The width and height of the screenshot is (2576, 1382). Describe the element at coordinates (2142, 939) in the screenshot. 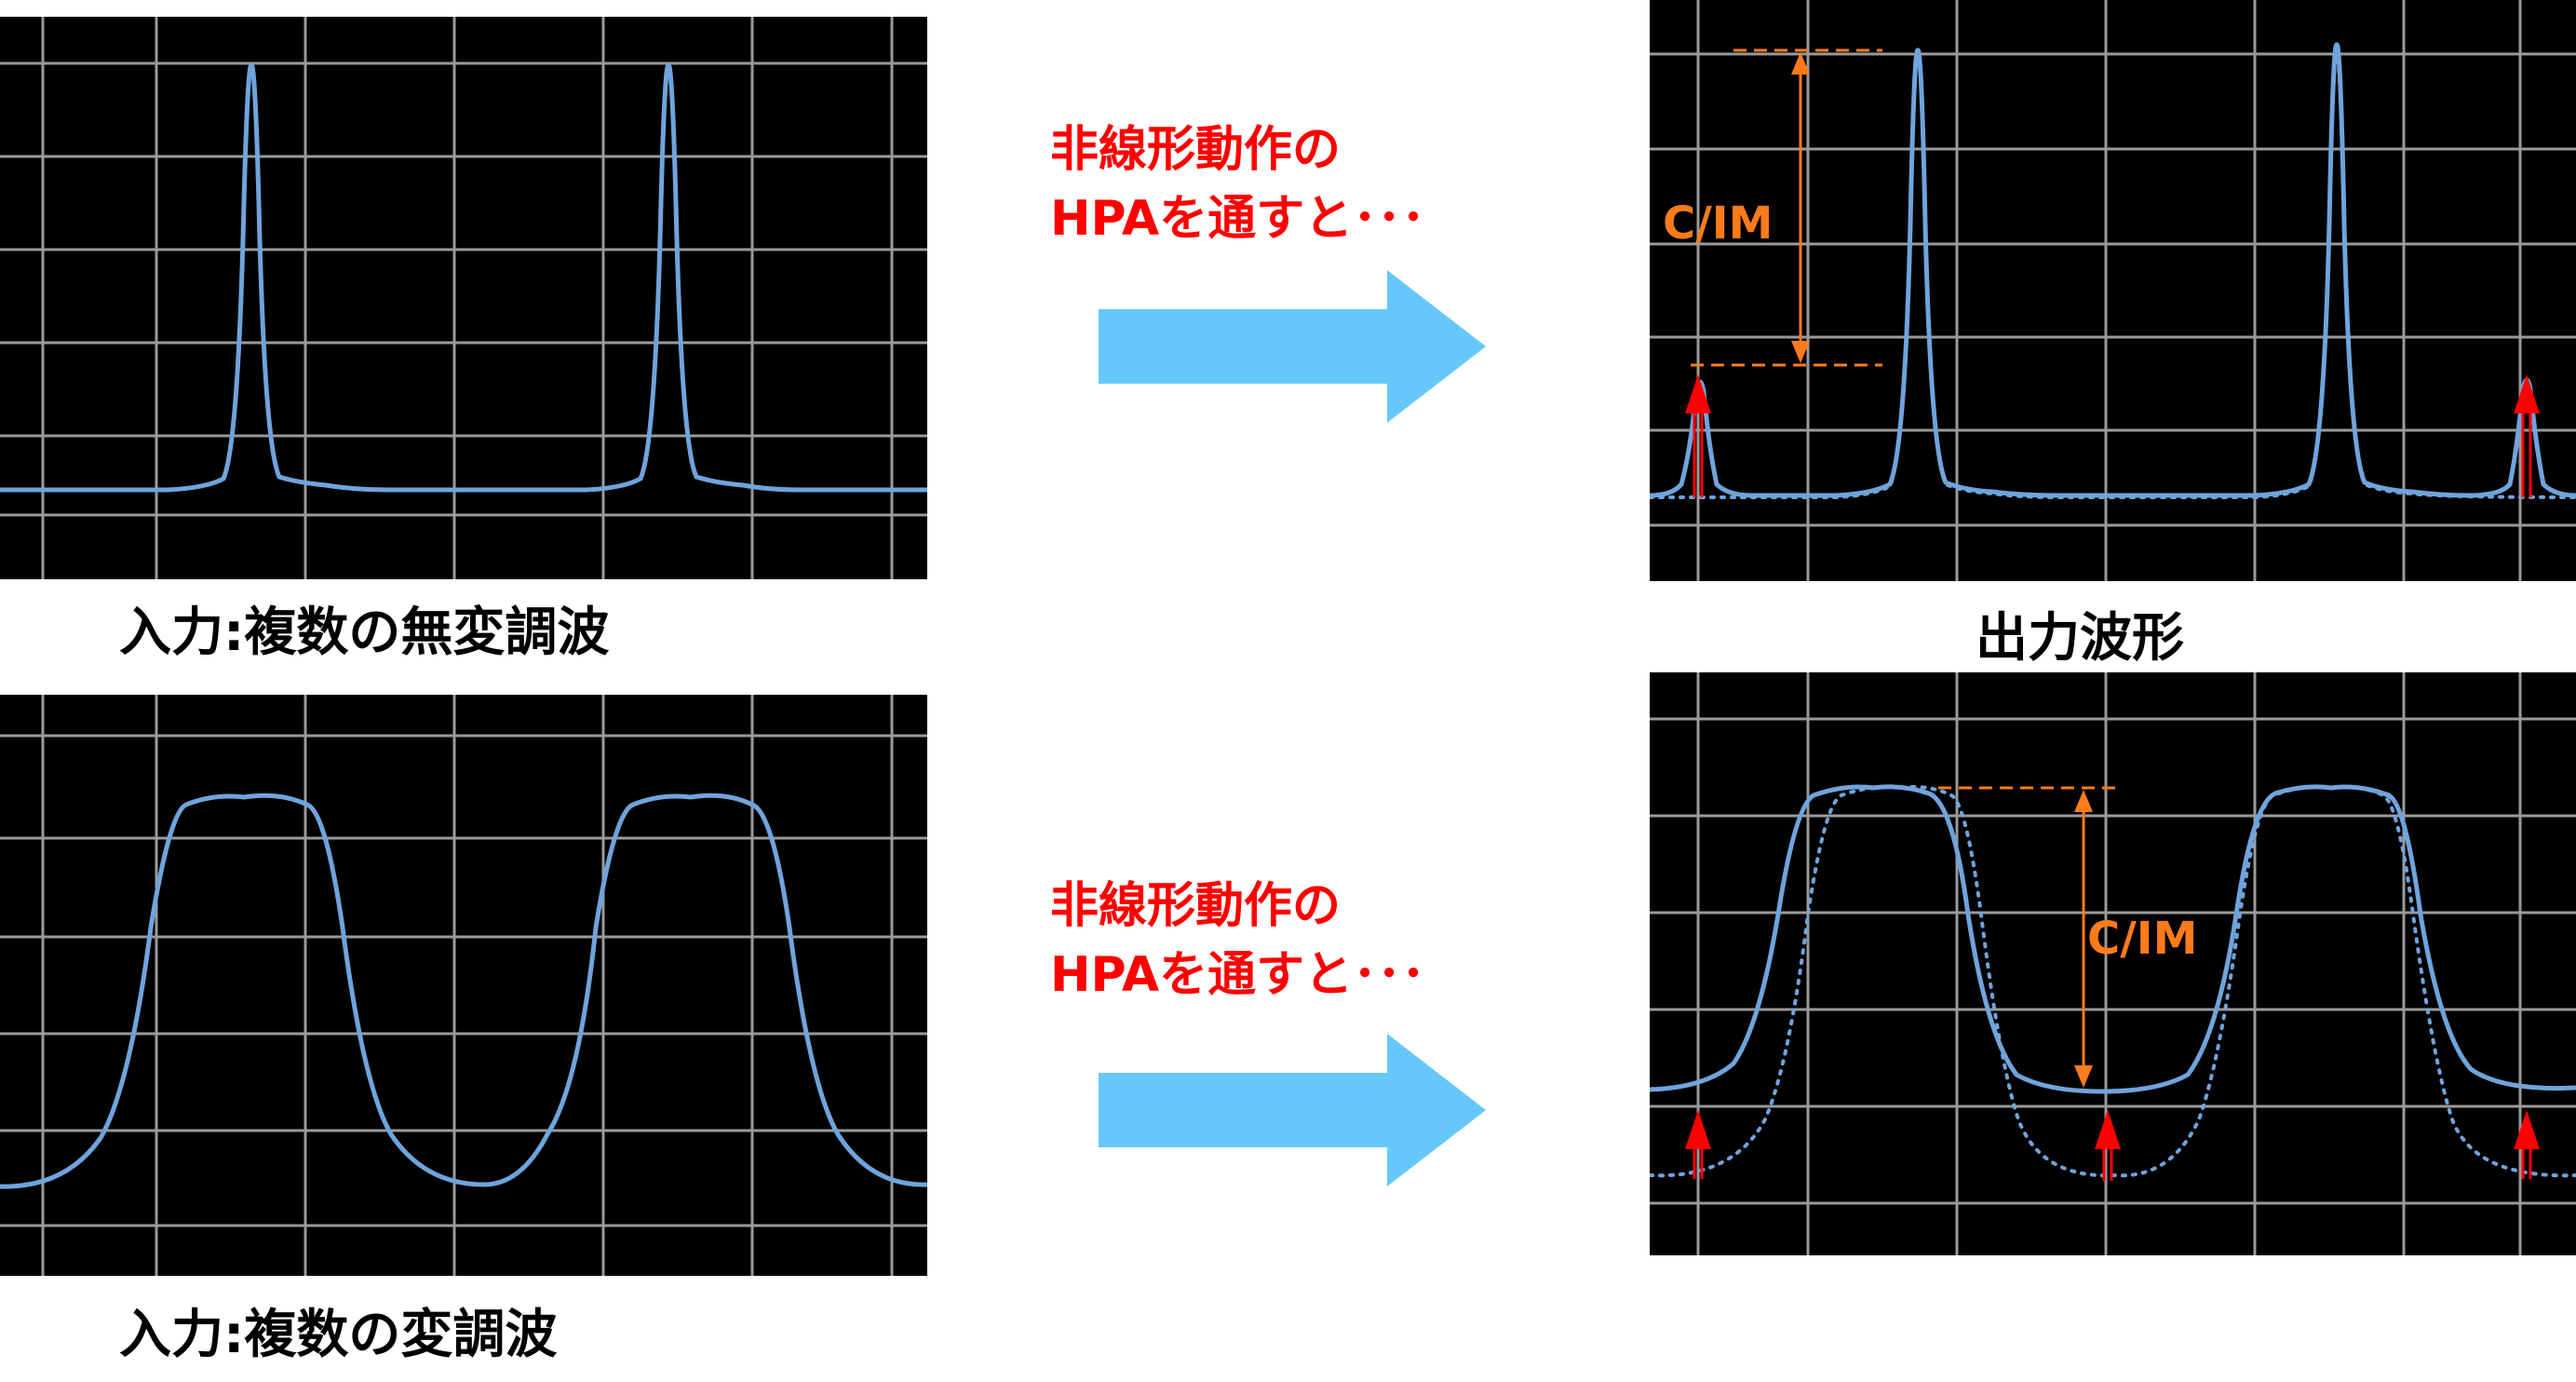

I see `output-modulated-cim-label: C/IM` at that location.